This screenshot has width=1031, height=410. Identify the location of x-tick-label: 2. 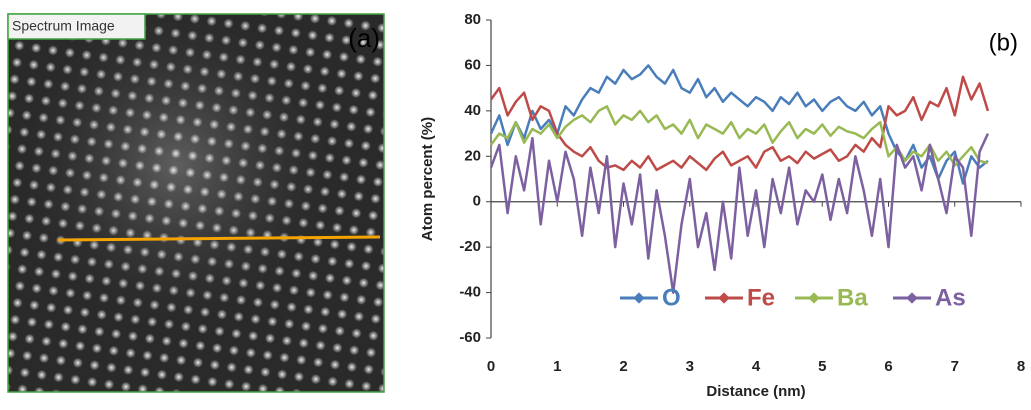
(623, 366).